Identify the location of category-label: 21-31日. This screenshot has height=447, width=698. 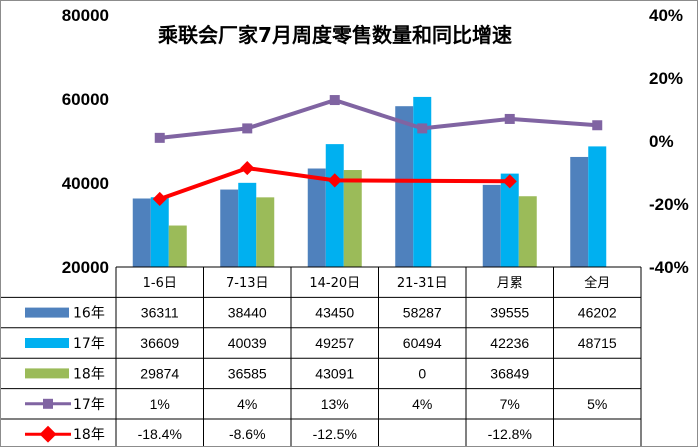
(422, 283).